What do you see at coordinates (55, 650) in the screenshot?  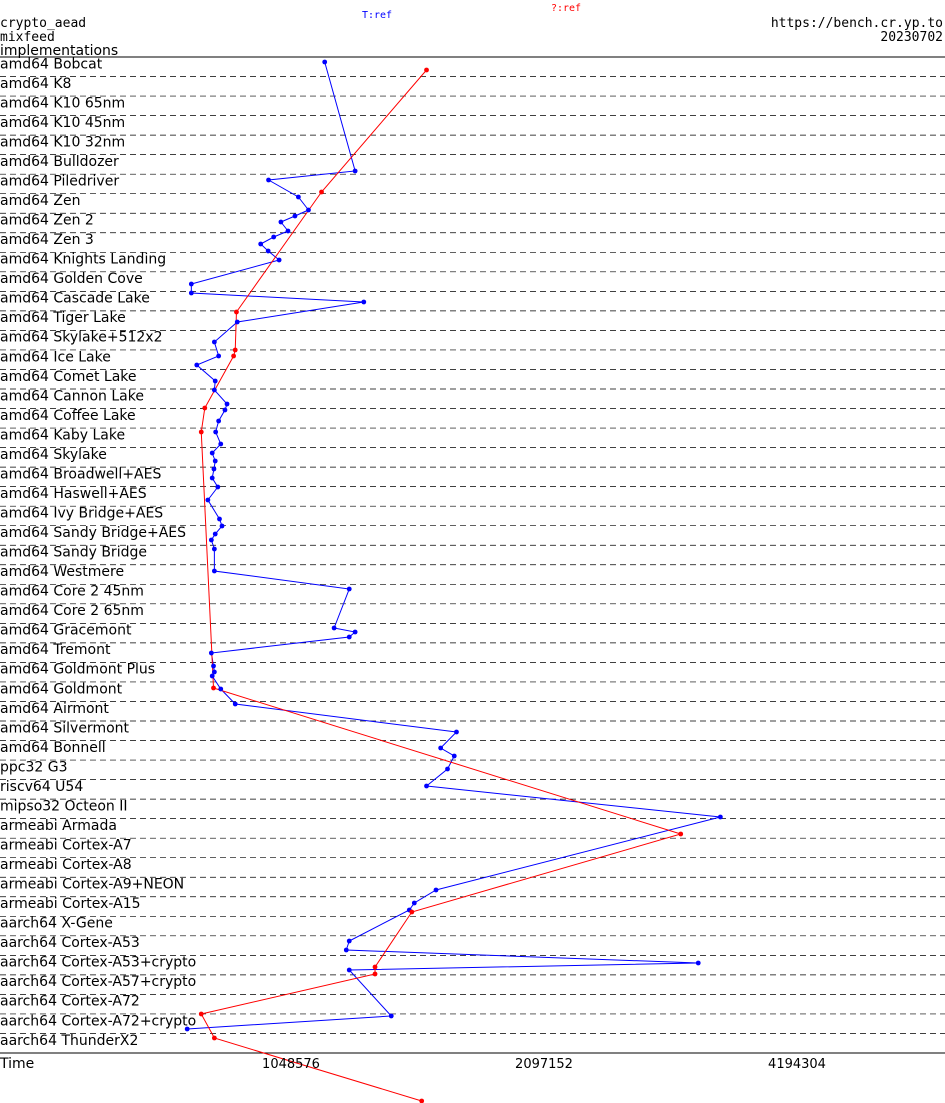 I see `category-label: amd64 Tremont` at bounding box center [55, 650].